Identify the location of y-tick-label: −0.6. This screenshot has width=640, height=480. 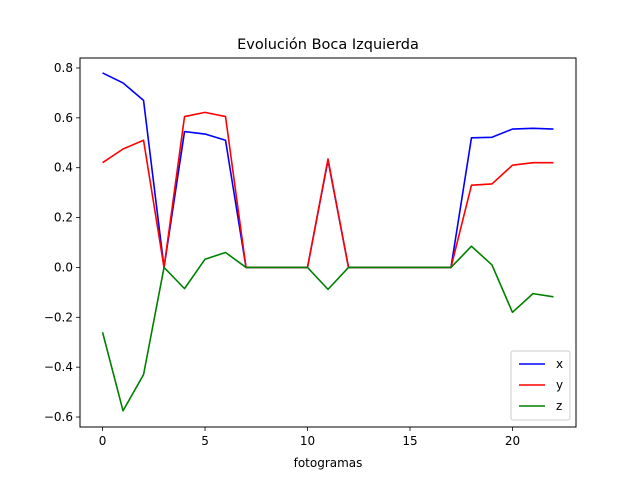
(58, 417).